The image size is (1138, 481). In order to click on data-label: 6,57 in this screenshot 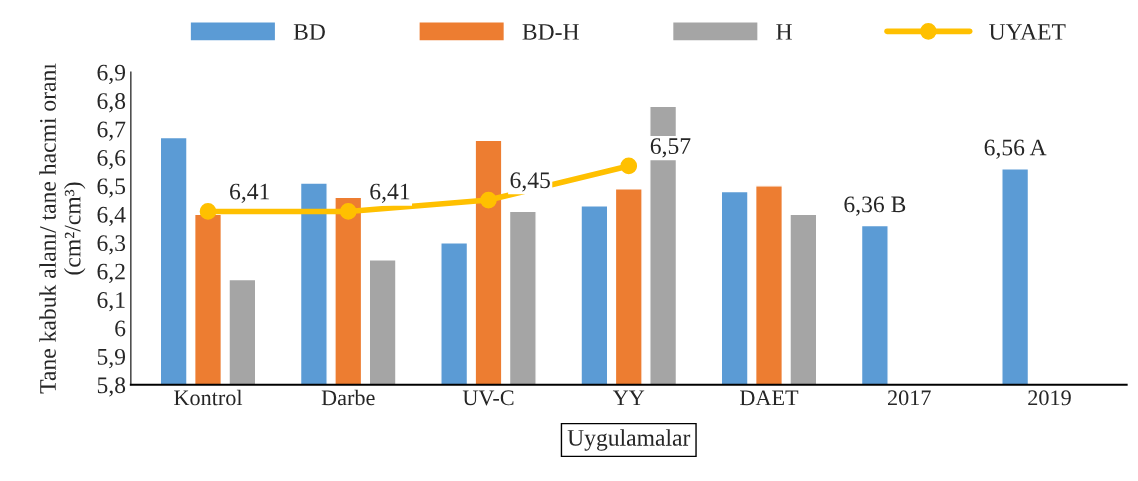, I will do `click(670, 148)`.